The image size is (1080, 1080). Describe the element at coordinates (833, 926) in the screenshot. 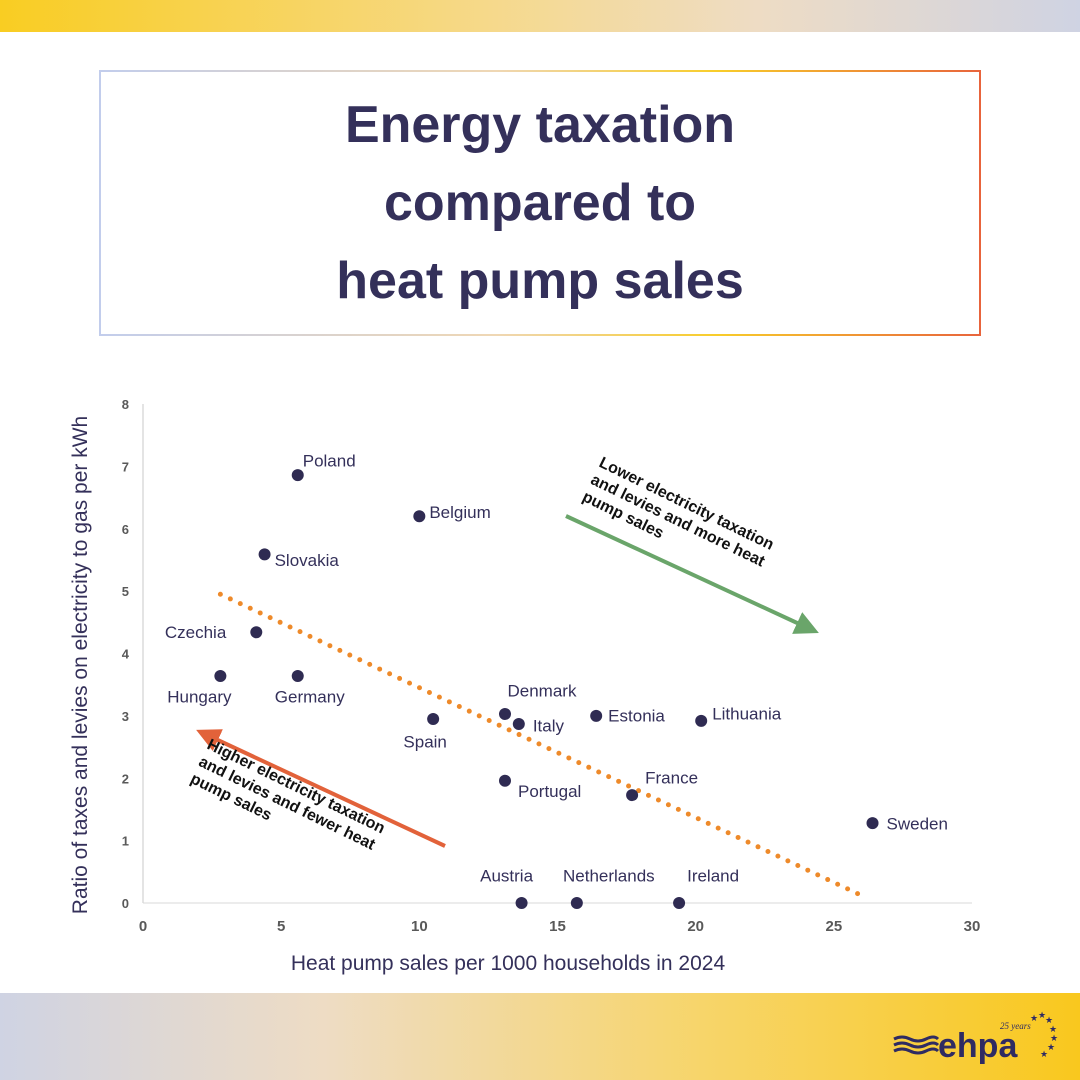

I see `x-tick-label: 25` at that location.